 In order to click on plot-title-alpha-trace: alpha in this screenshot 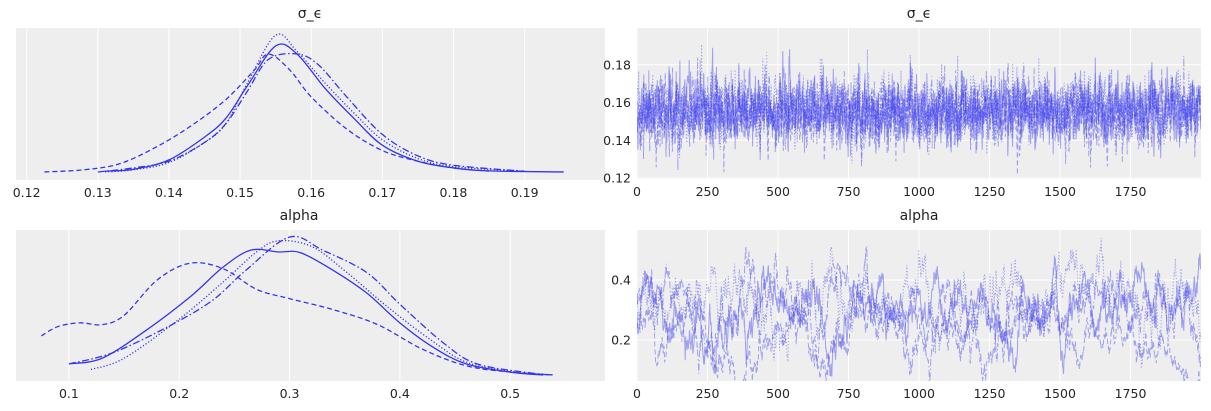, I will do `click(919, 216)`.